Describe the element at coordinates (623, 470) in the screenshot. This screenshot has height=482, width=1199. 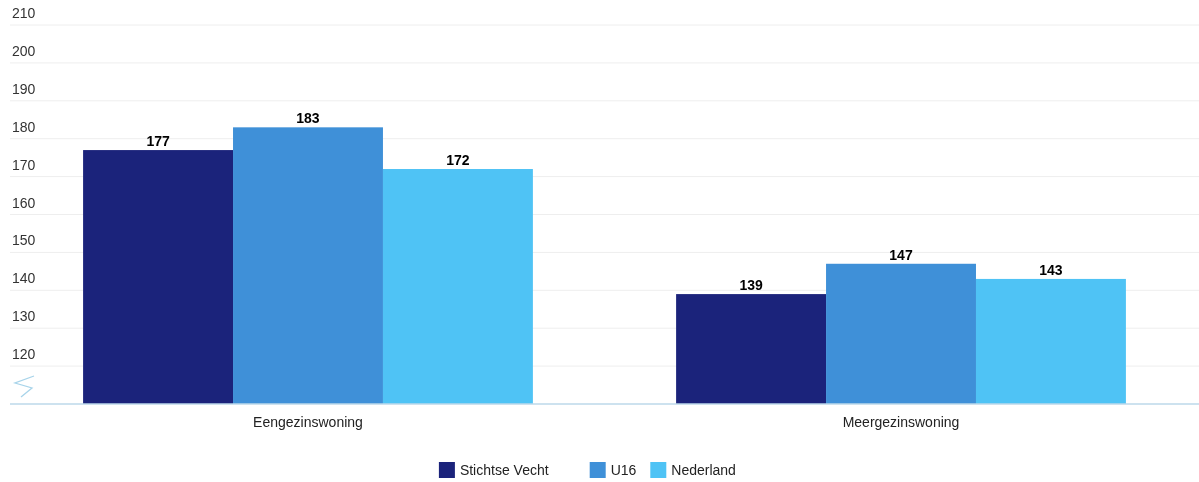
I see `legend-label: U16` at that location.